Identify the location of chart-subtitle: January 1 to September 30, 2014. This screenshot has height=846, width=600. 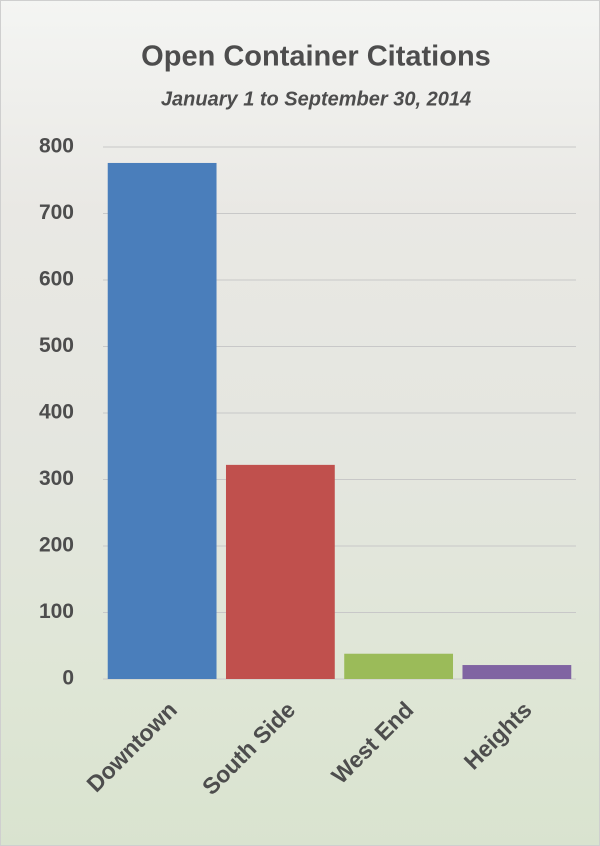
(316, 99).